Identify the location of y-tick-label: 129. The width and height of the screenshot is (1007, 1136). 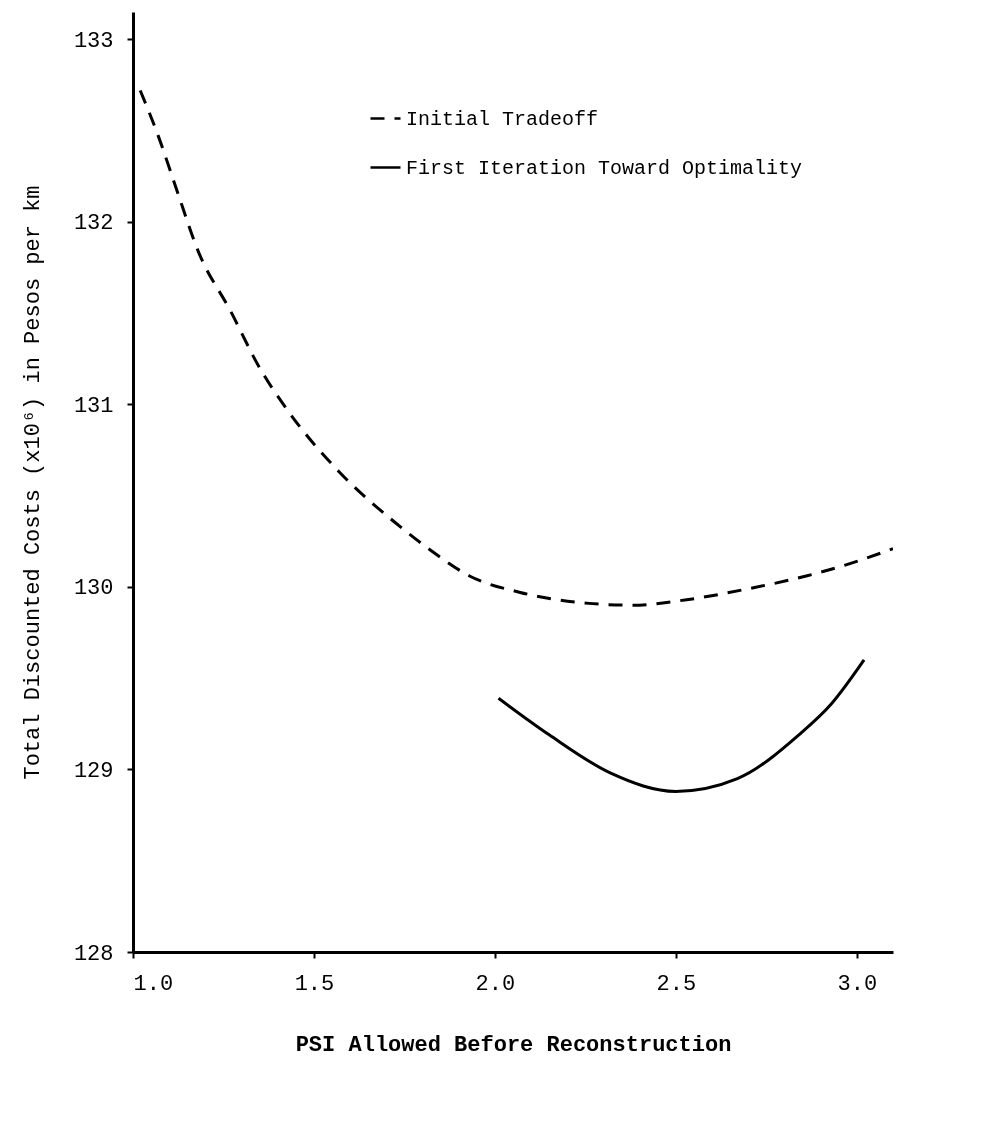
(93, 771).